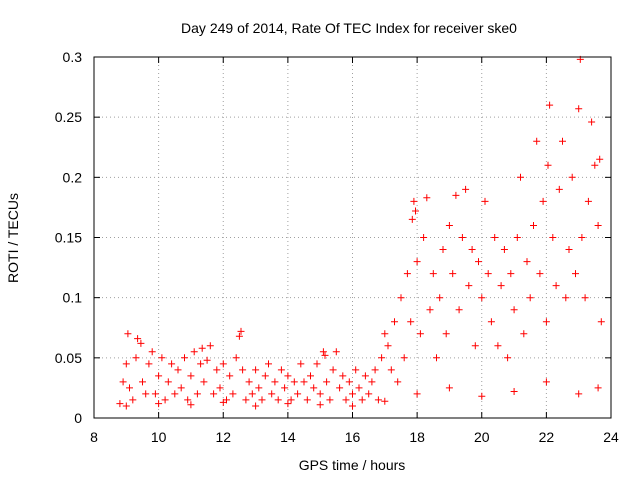 The width and height of the screenshot is (640, 480). Describe the element at coordinates (73, 57) in the screenshot. I see `y-tick-label: 0.3` at that location.